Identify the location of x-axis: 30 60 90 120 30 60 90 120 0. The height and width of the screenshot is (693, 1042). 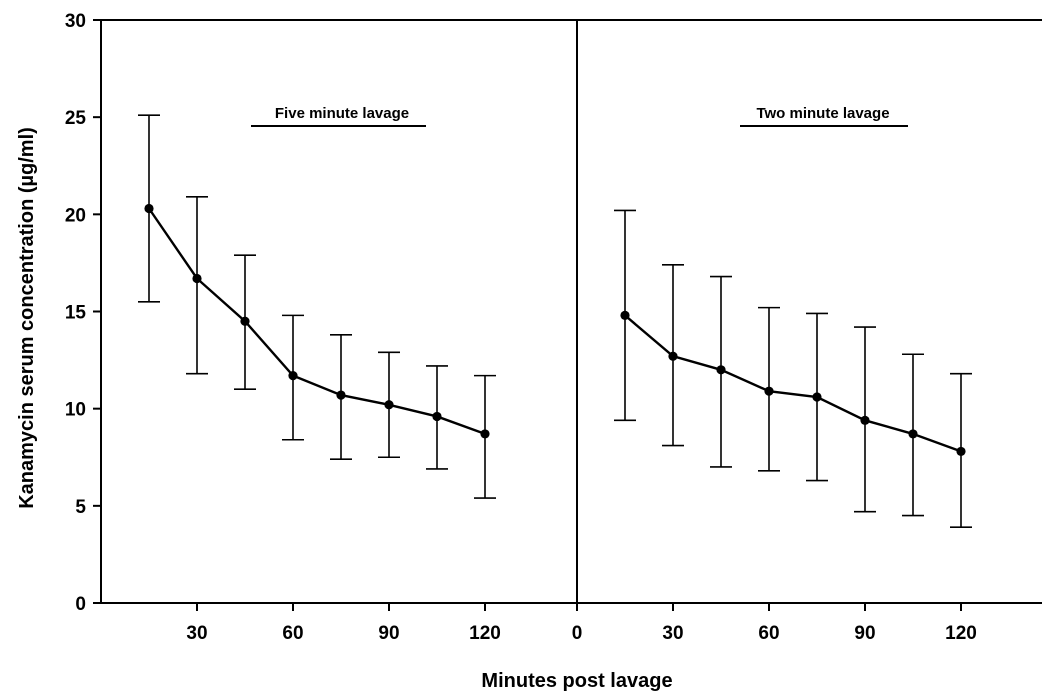
(581, 623).